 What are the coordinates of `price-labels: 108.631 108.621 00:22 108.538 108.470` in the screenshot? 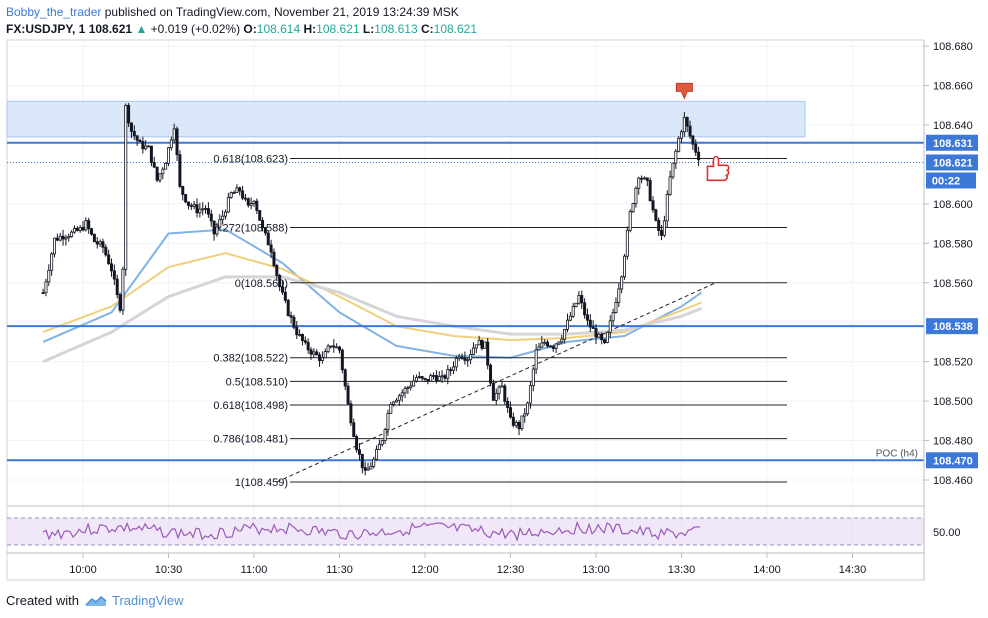 It's located at (952, 301).